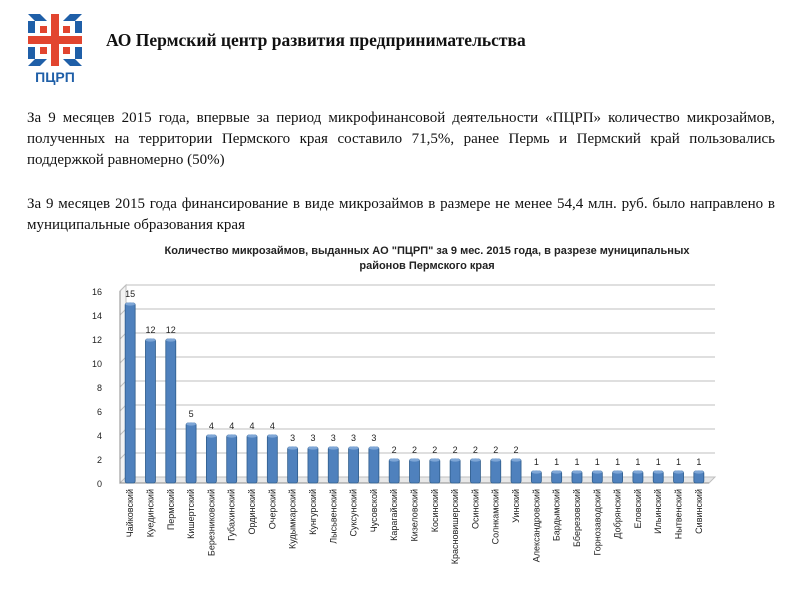  What do you see at coordinates (293, 519) in the screenshot?
I see `x-tick-label: Кудымкарский` at bounding box center [293, 519].